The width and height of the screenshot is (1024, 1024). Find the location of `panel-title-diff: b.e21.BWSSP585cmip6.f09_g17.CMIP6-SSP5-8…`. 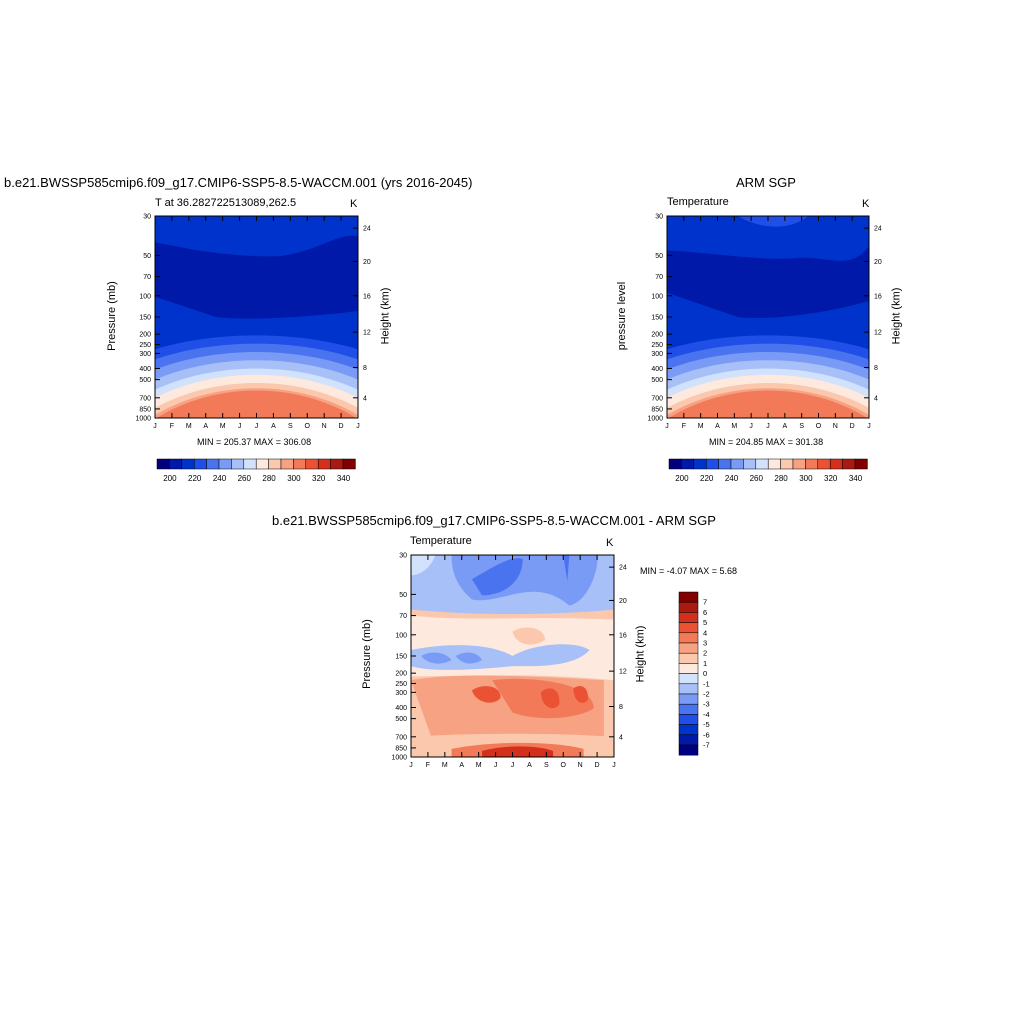

panel-title-diff: b.e21.BWSSP585cmip6.f09_g17.CMIP6-SSP5-8… is located at coordinates (494, 520).